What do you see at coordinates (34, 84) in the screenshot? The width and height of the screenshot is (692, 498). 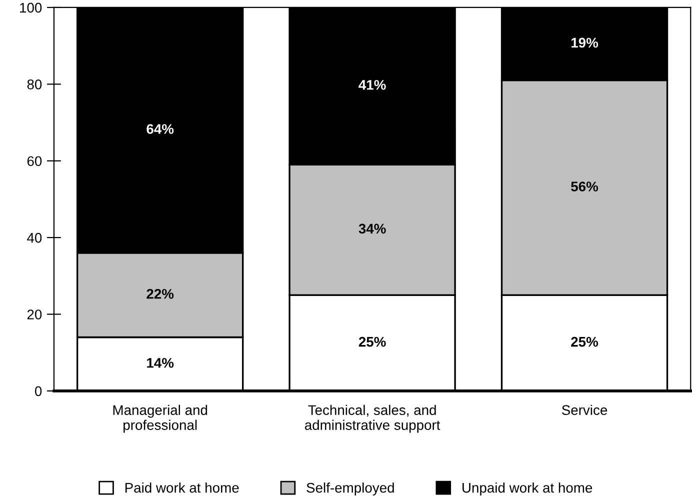 I see `y-tick-label: 80` at bounding box center [34, 84].